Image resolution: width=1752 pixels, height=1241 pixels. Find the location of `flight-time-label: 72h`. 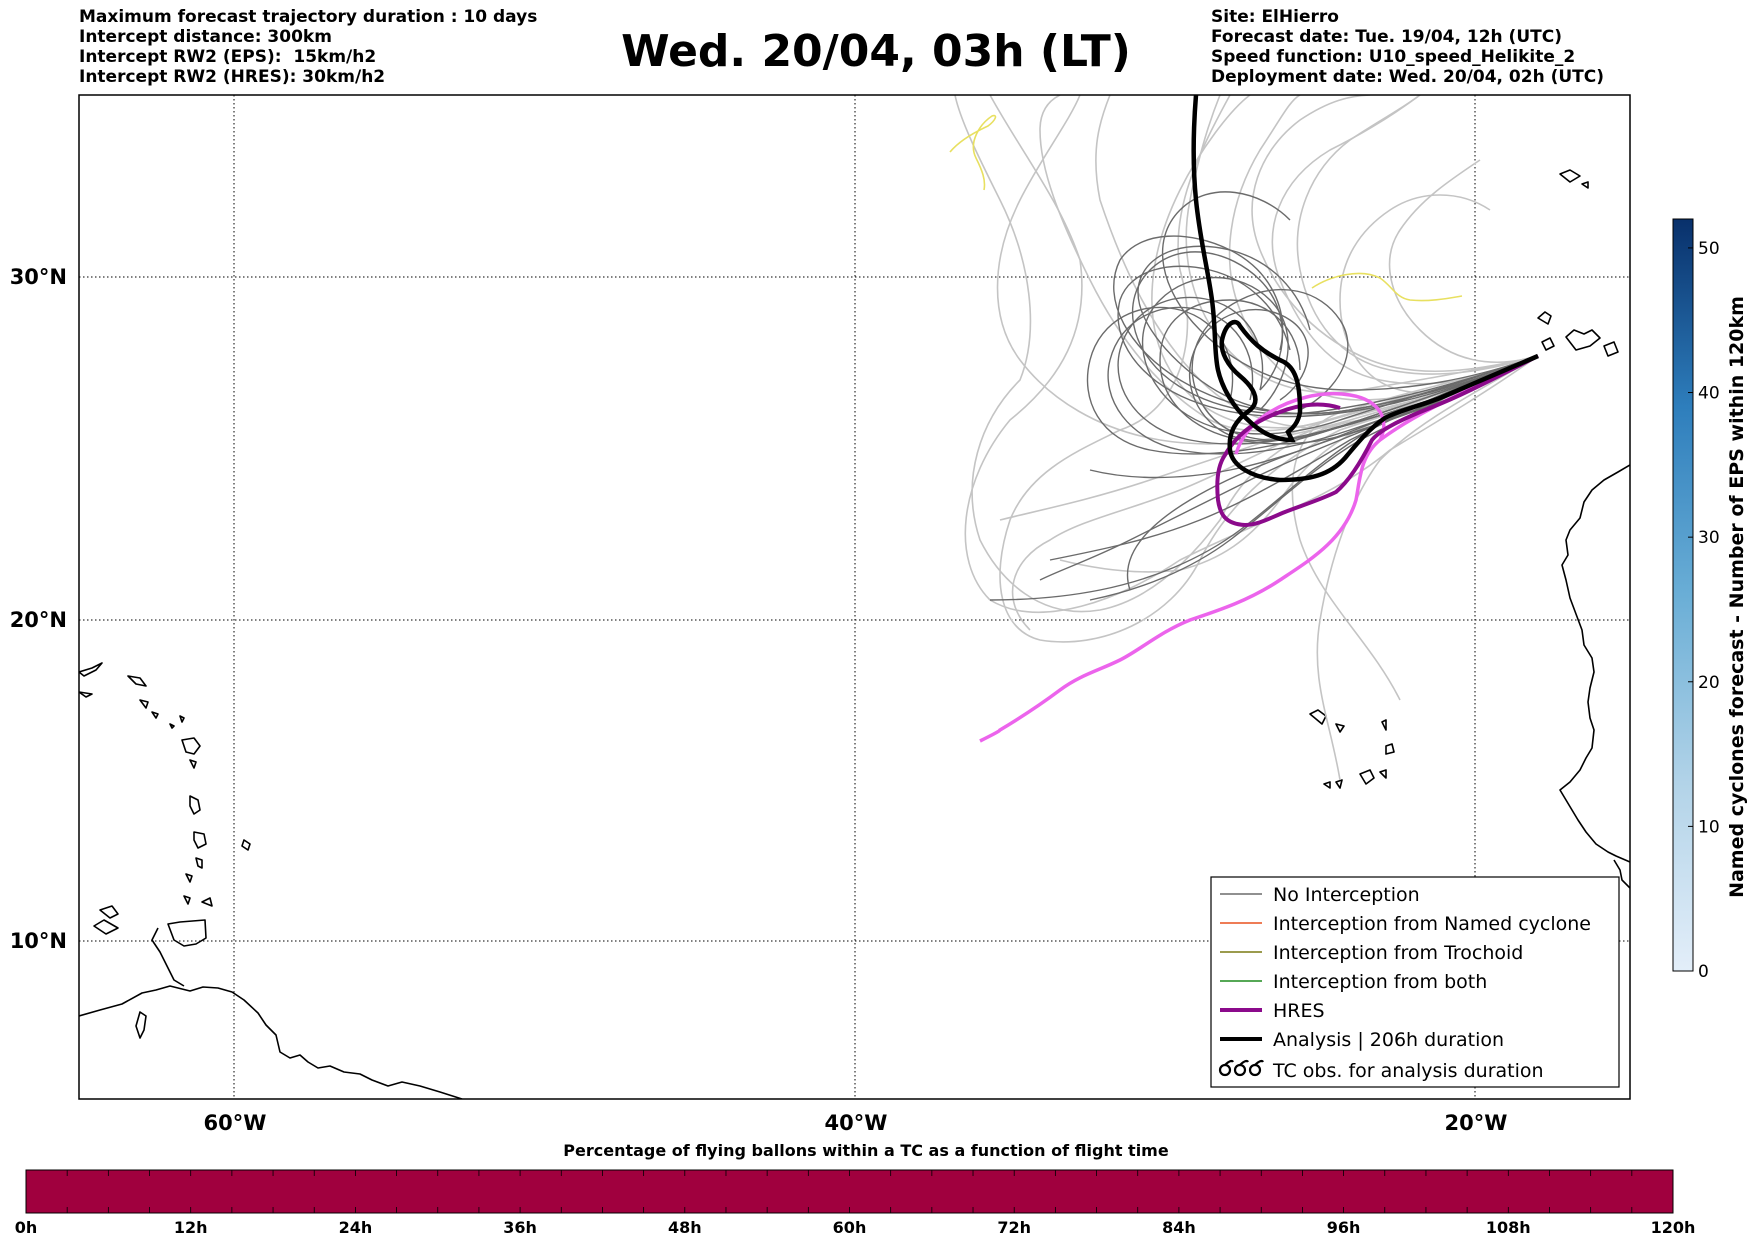

flight-time-label: 72h is located at coordinates (1014, 1227).